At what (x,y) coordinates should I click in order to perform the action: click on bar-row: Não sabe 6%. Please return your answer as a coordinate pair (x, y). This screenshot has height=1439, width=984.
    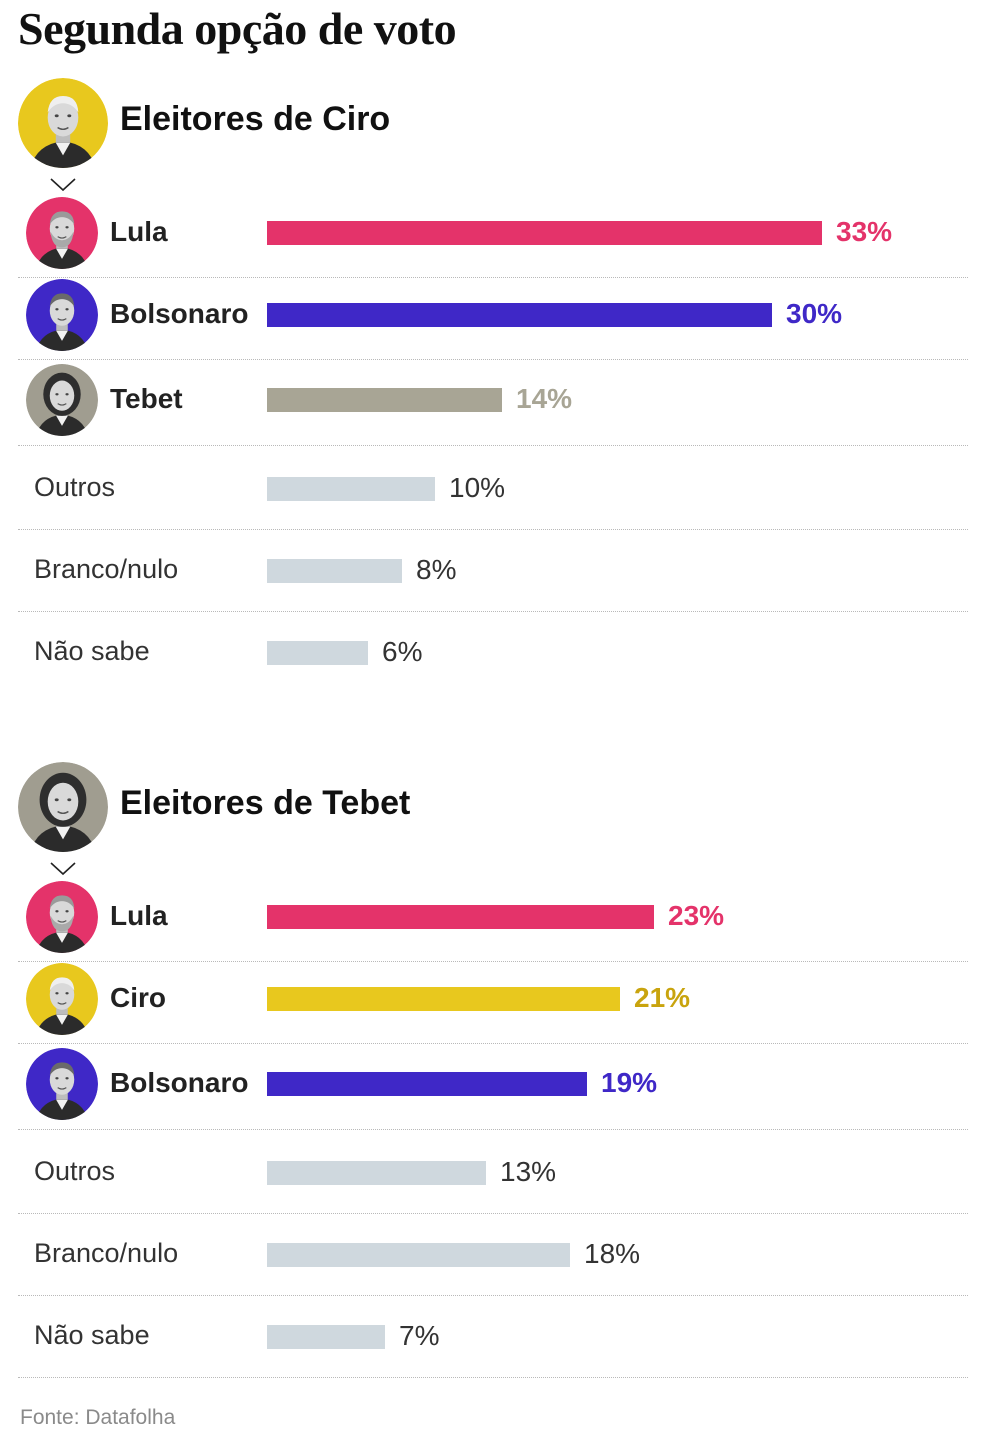
    Looking at the image, I should click on (493, 653).